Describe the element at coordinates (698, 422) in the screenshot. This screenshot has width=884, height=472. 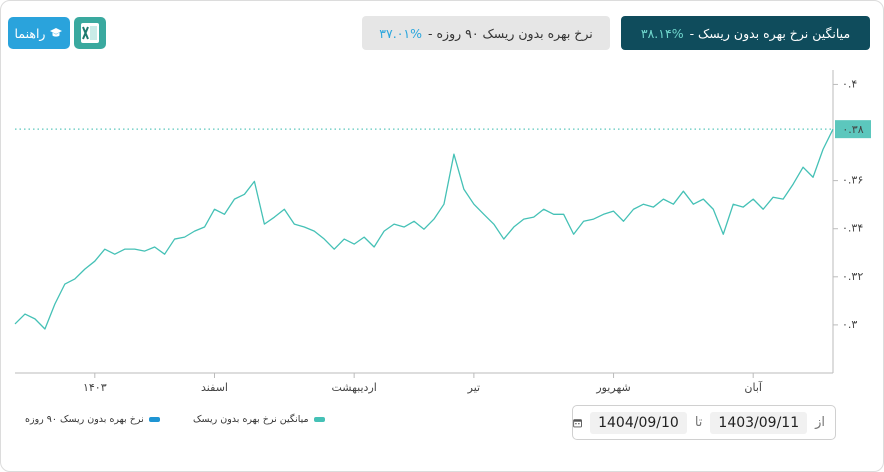
I see `to-label: تا` at that location.